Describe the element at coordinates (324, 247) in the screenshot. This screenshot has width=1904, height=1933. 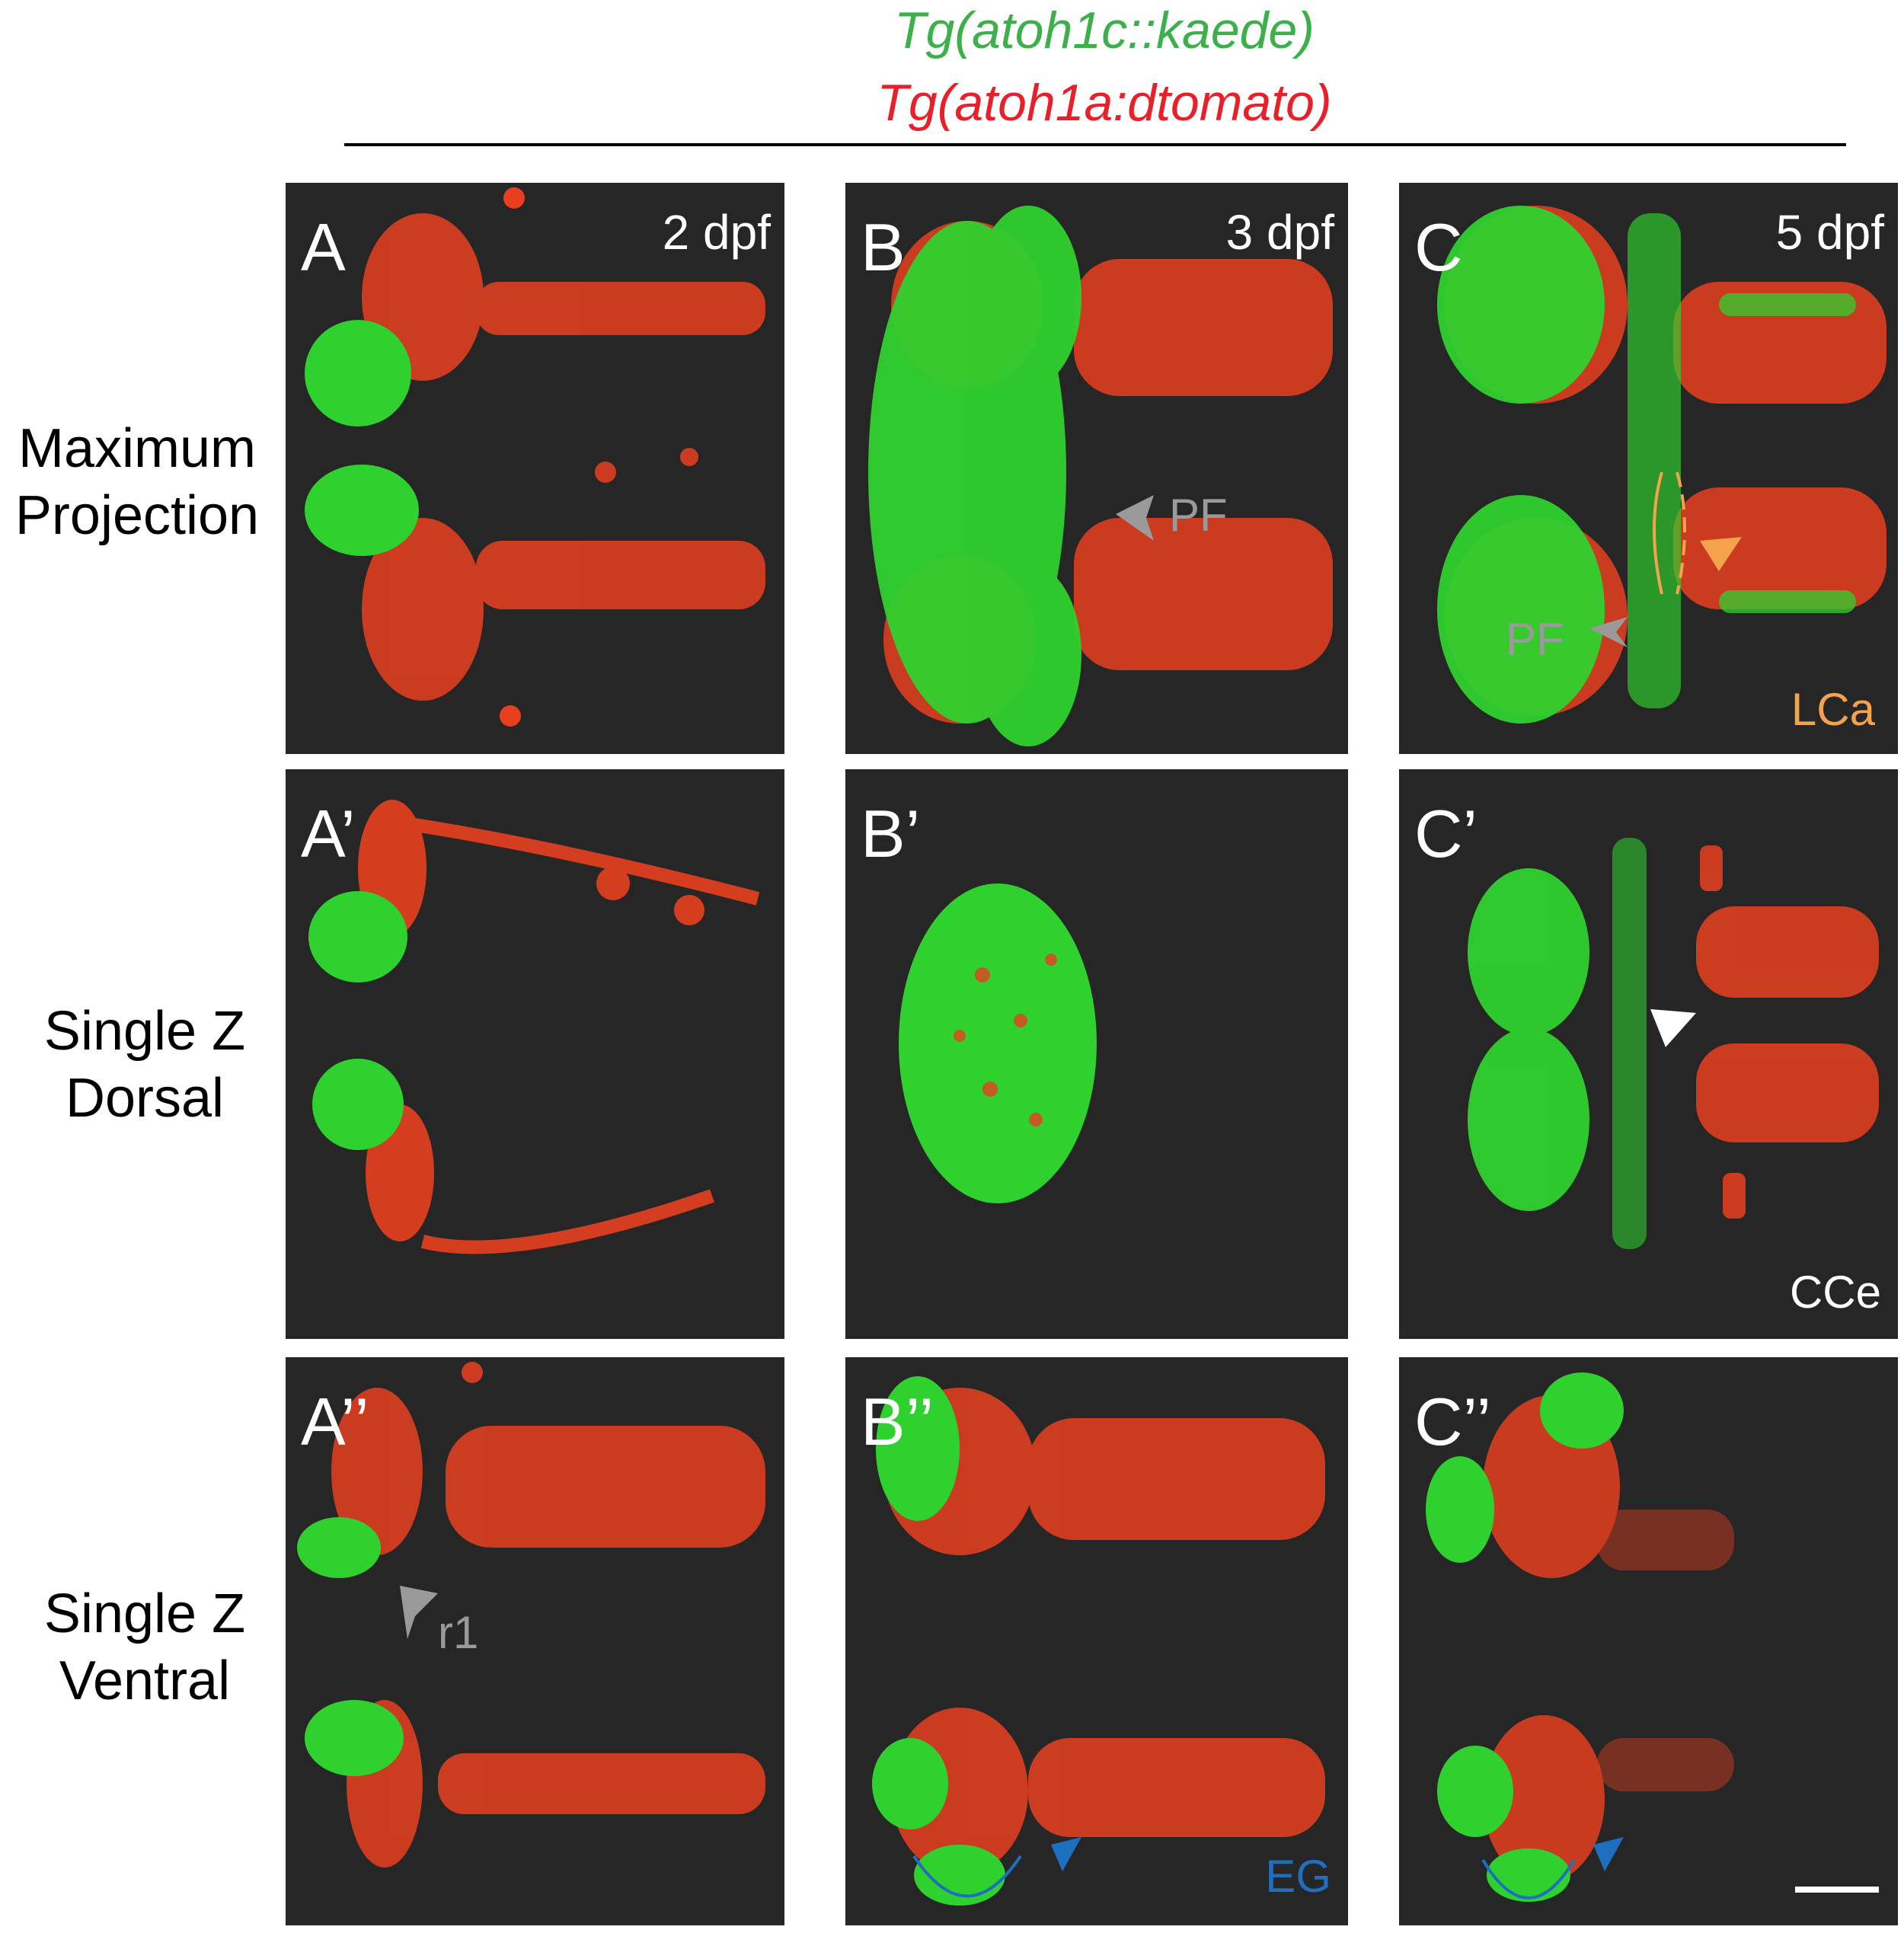
I see `panel-a-letter: A` at that location.